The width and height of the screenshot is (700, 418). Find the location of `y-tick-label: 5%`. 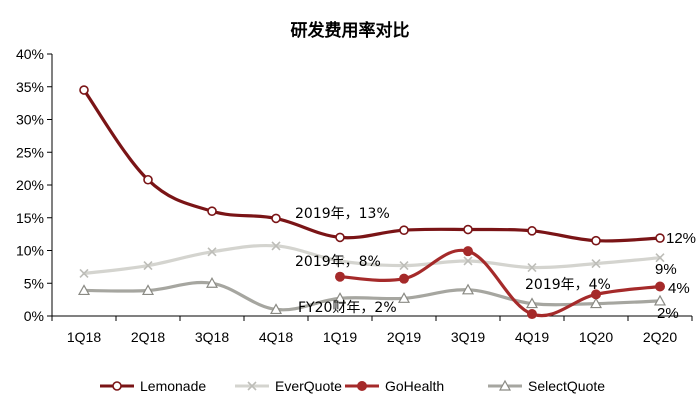

y-tick-label: 5% is located at coordinates (34, 283).